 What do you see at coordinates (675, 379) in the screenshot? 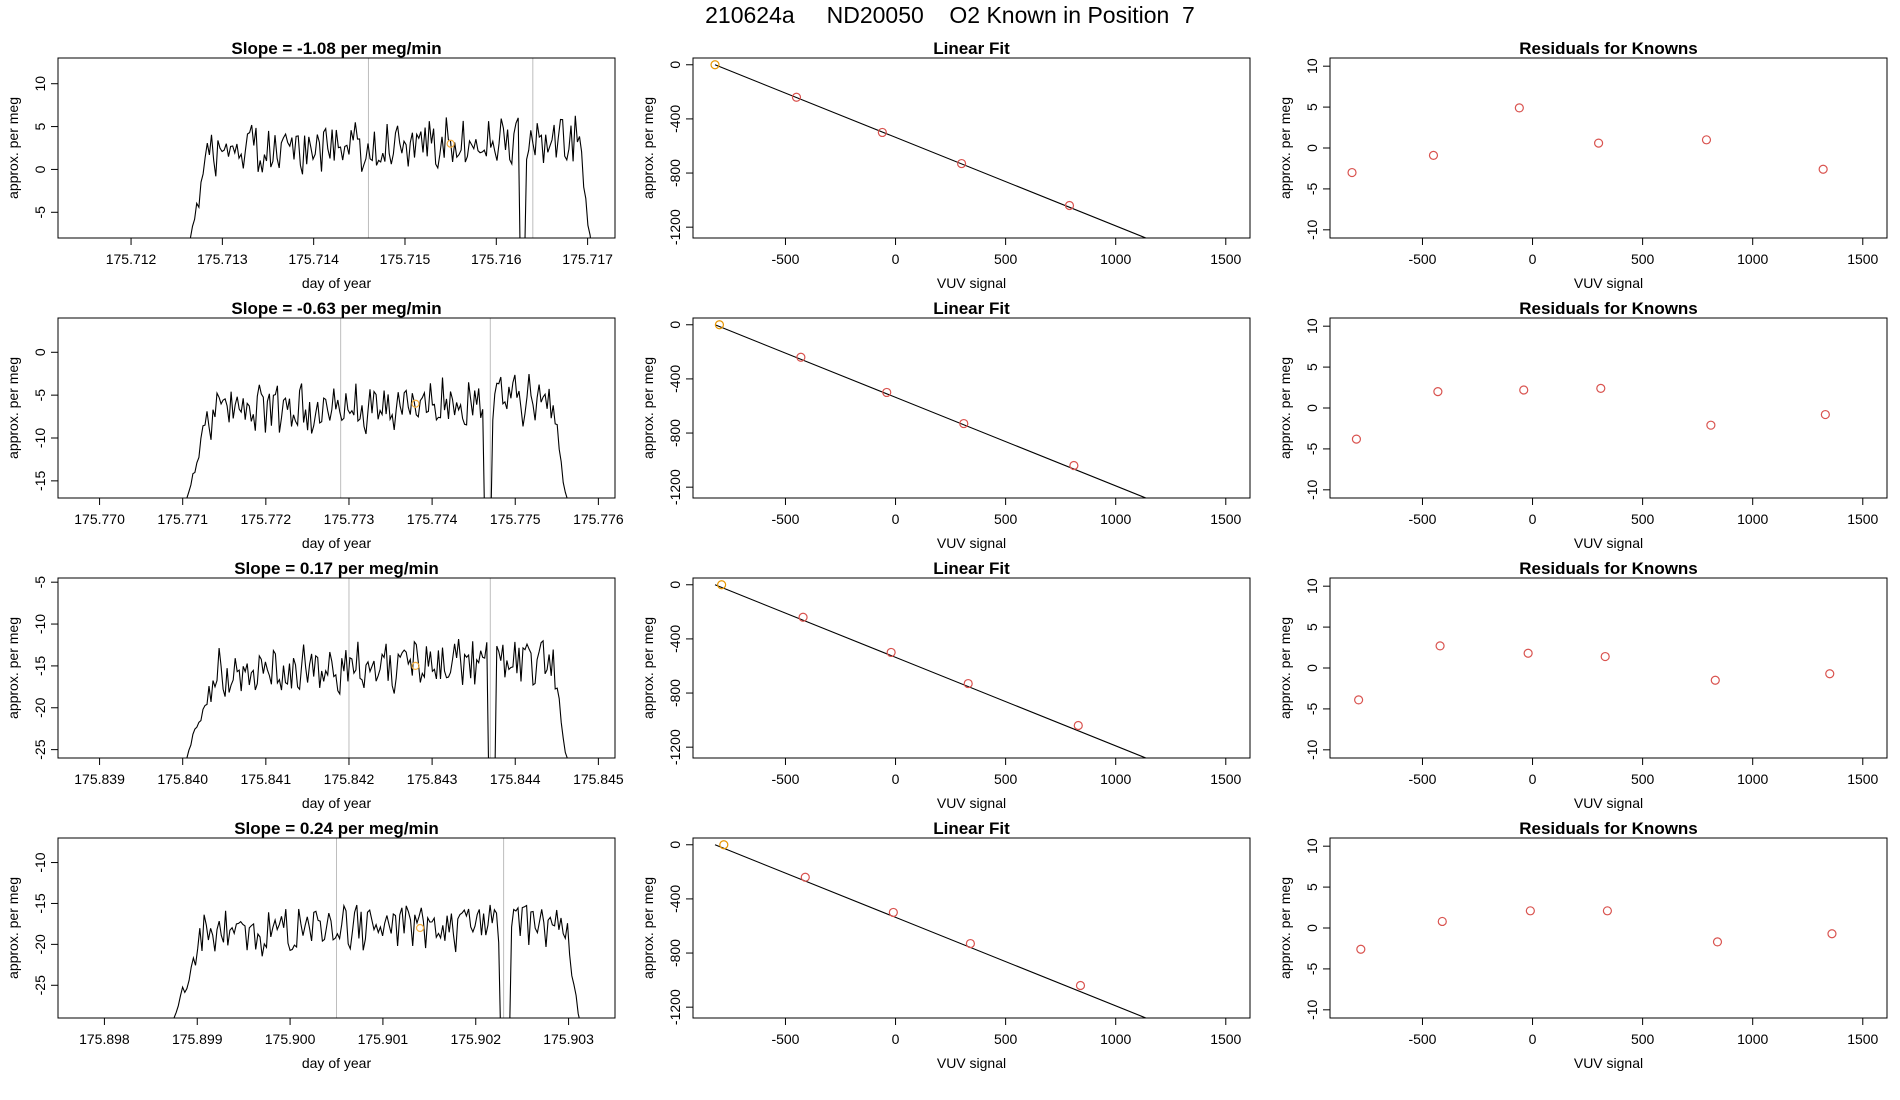
I see `r2-fit-ytick-label: -400` at bounding box center [675, 379].